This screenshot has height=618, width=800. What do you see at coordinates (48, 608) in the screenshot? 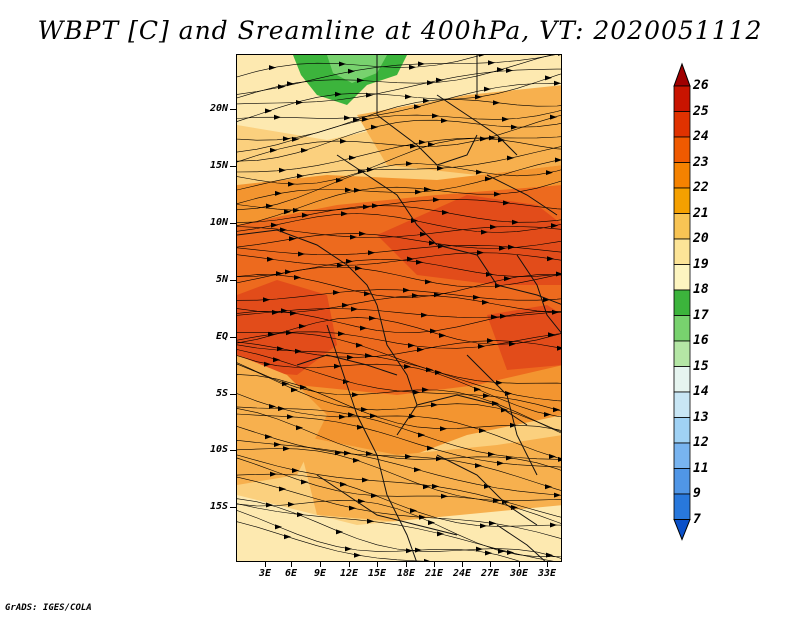
I see `footer-credit: GrADS: IGES/COLA` at bounding box center [48, 608].